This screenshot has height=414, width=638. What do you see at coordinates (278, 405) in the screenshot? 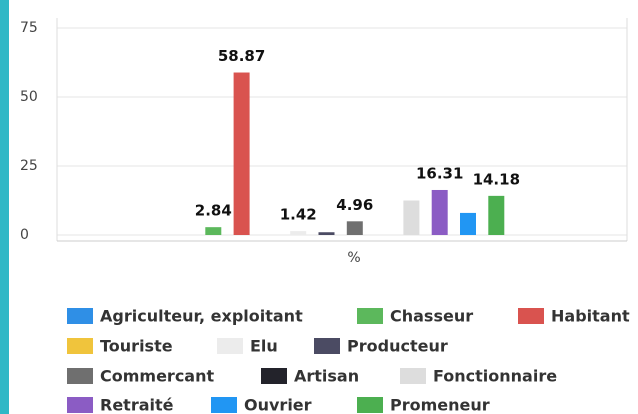
I see `legend-label: Ouvrier` at bounding box center [278, 405].